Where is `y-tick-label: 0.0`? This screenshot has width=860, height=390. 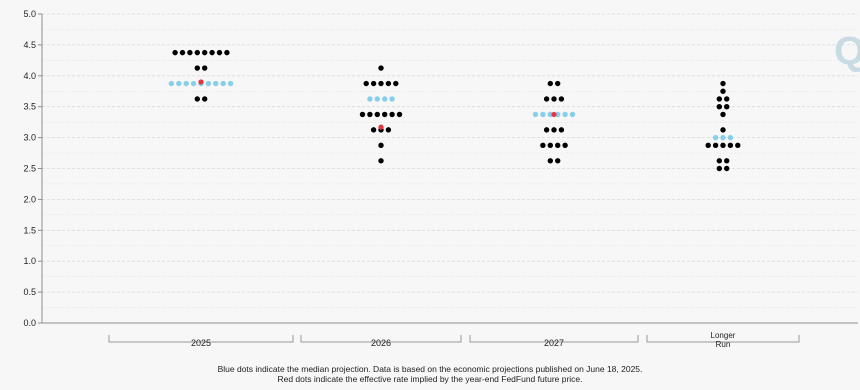 y-tick-label: 0.0 is located at coordinates (29, 323).